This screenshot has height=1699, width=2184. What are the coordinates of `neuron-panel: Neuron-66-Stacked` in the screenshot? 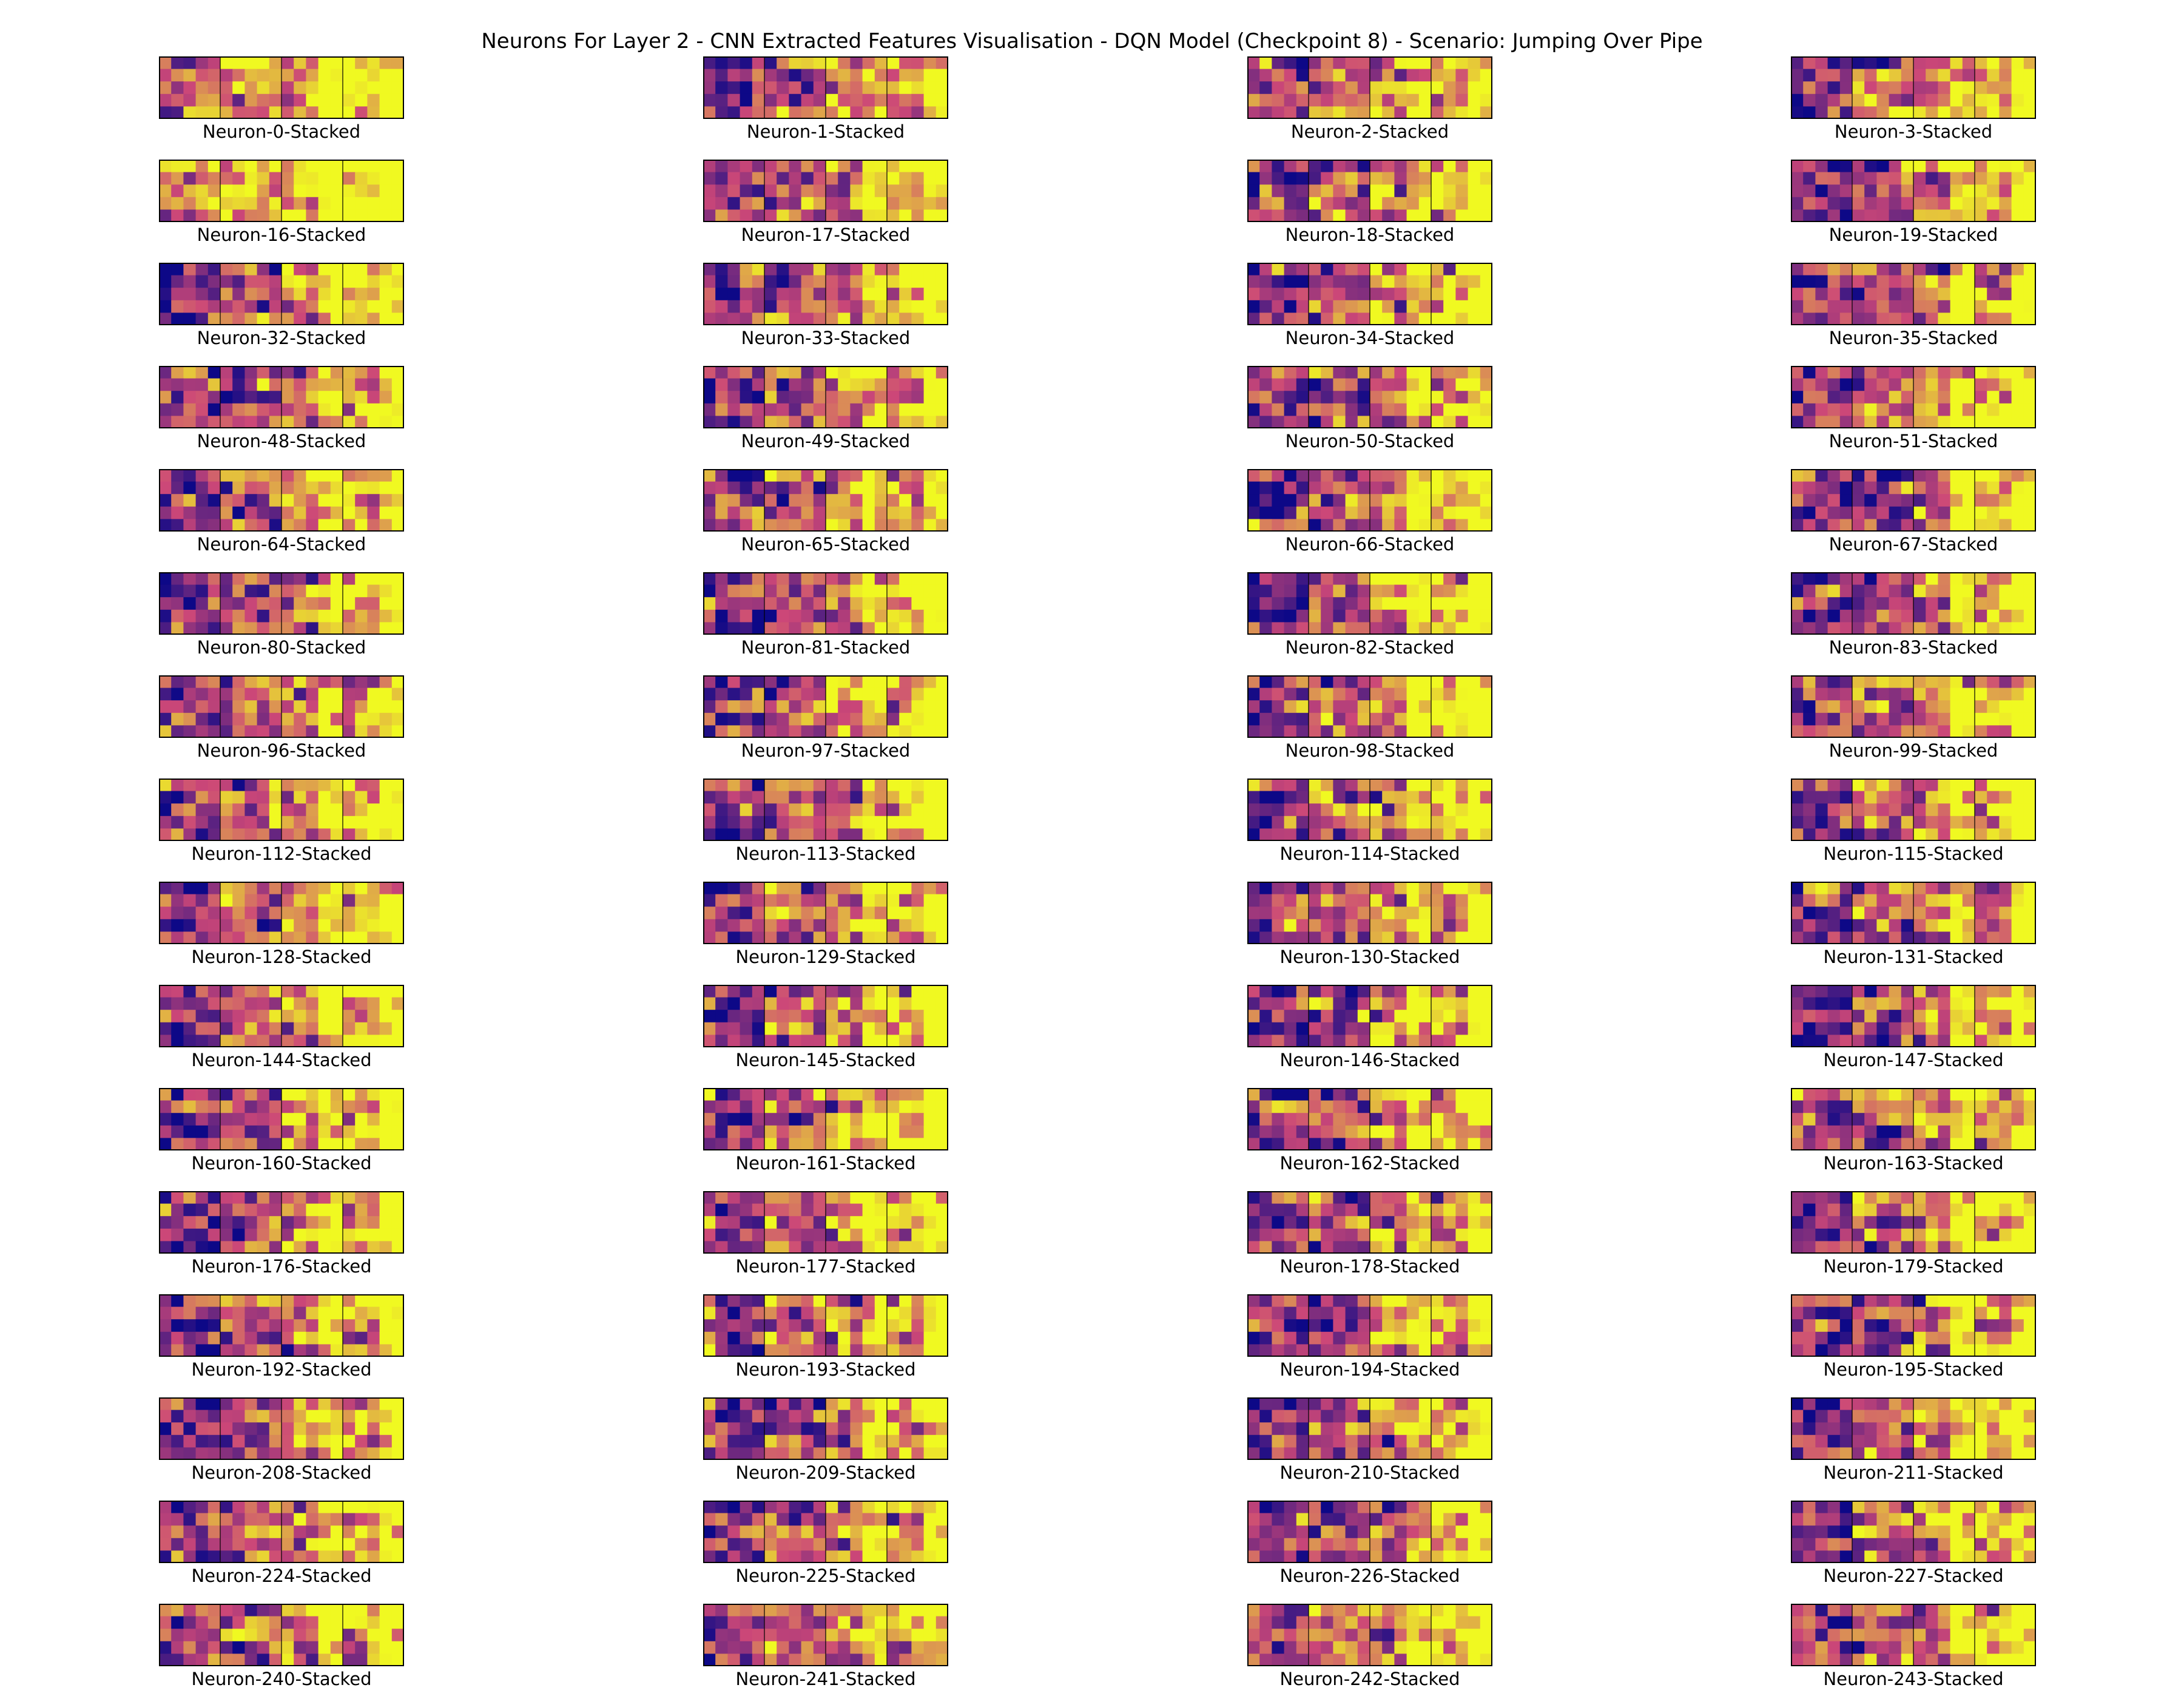 It's located at (1369, 513).